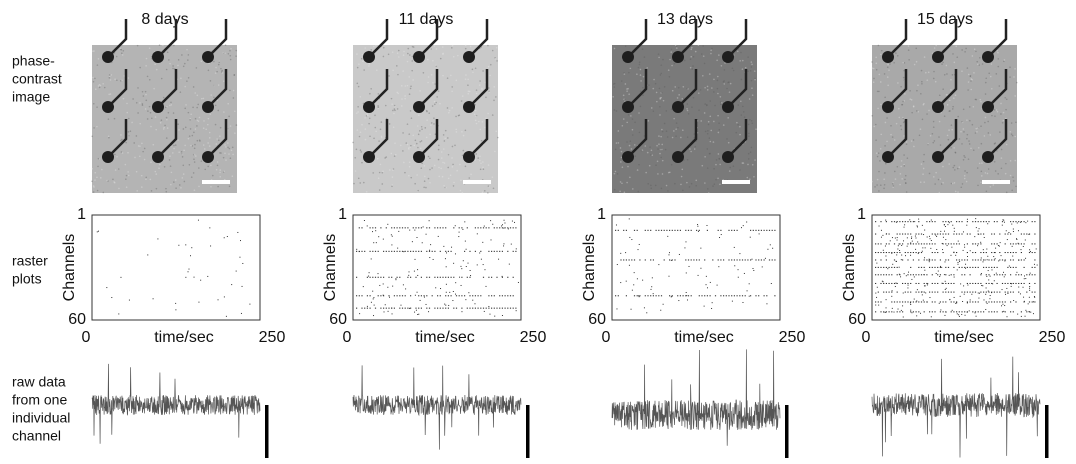 The height and width of the screenshot is (464, 1076). I want to click on y-tick-label: 1, so click(342, 214).